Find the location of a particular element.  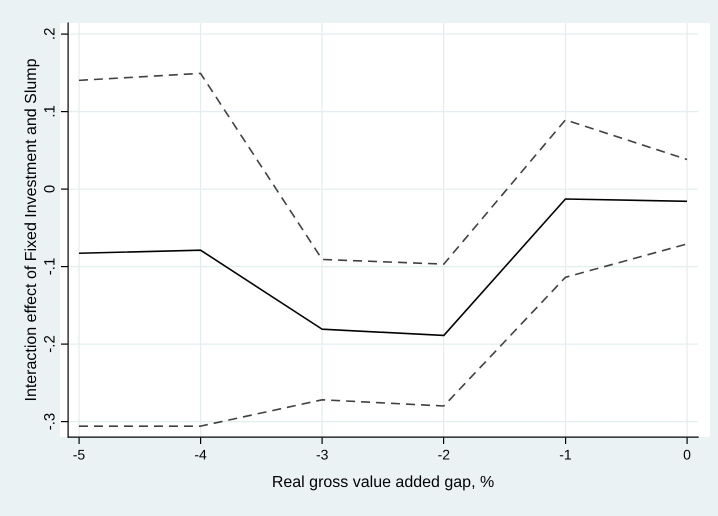

y-axis-title: Interaction effect of Fixed Investment and Slump is located at coordinates (31, 230).